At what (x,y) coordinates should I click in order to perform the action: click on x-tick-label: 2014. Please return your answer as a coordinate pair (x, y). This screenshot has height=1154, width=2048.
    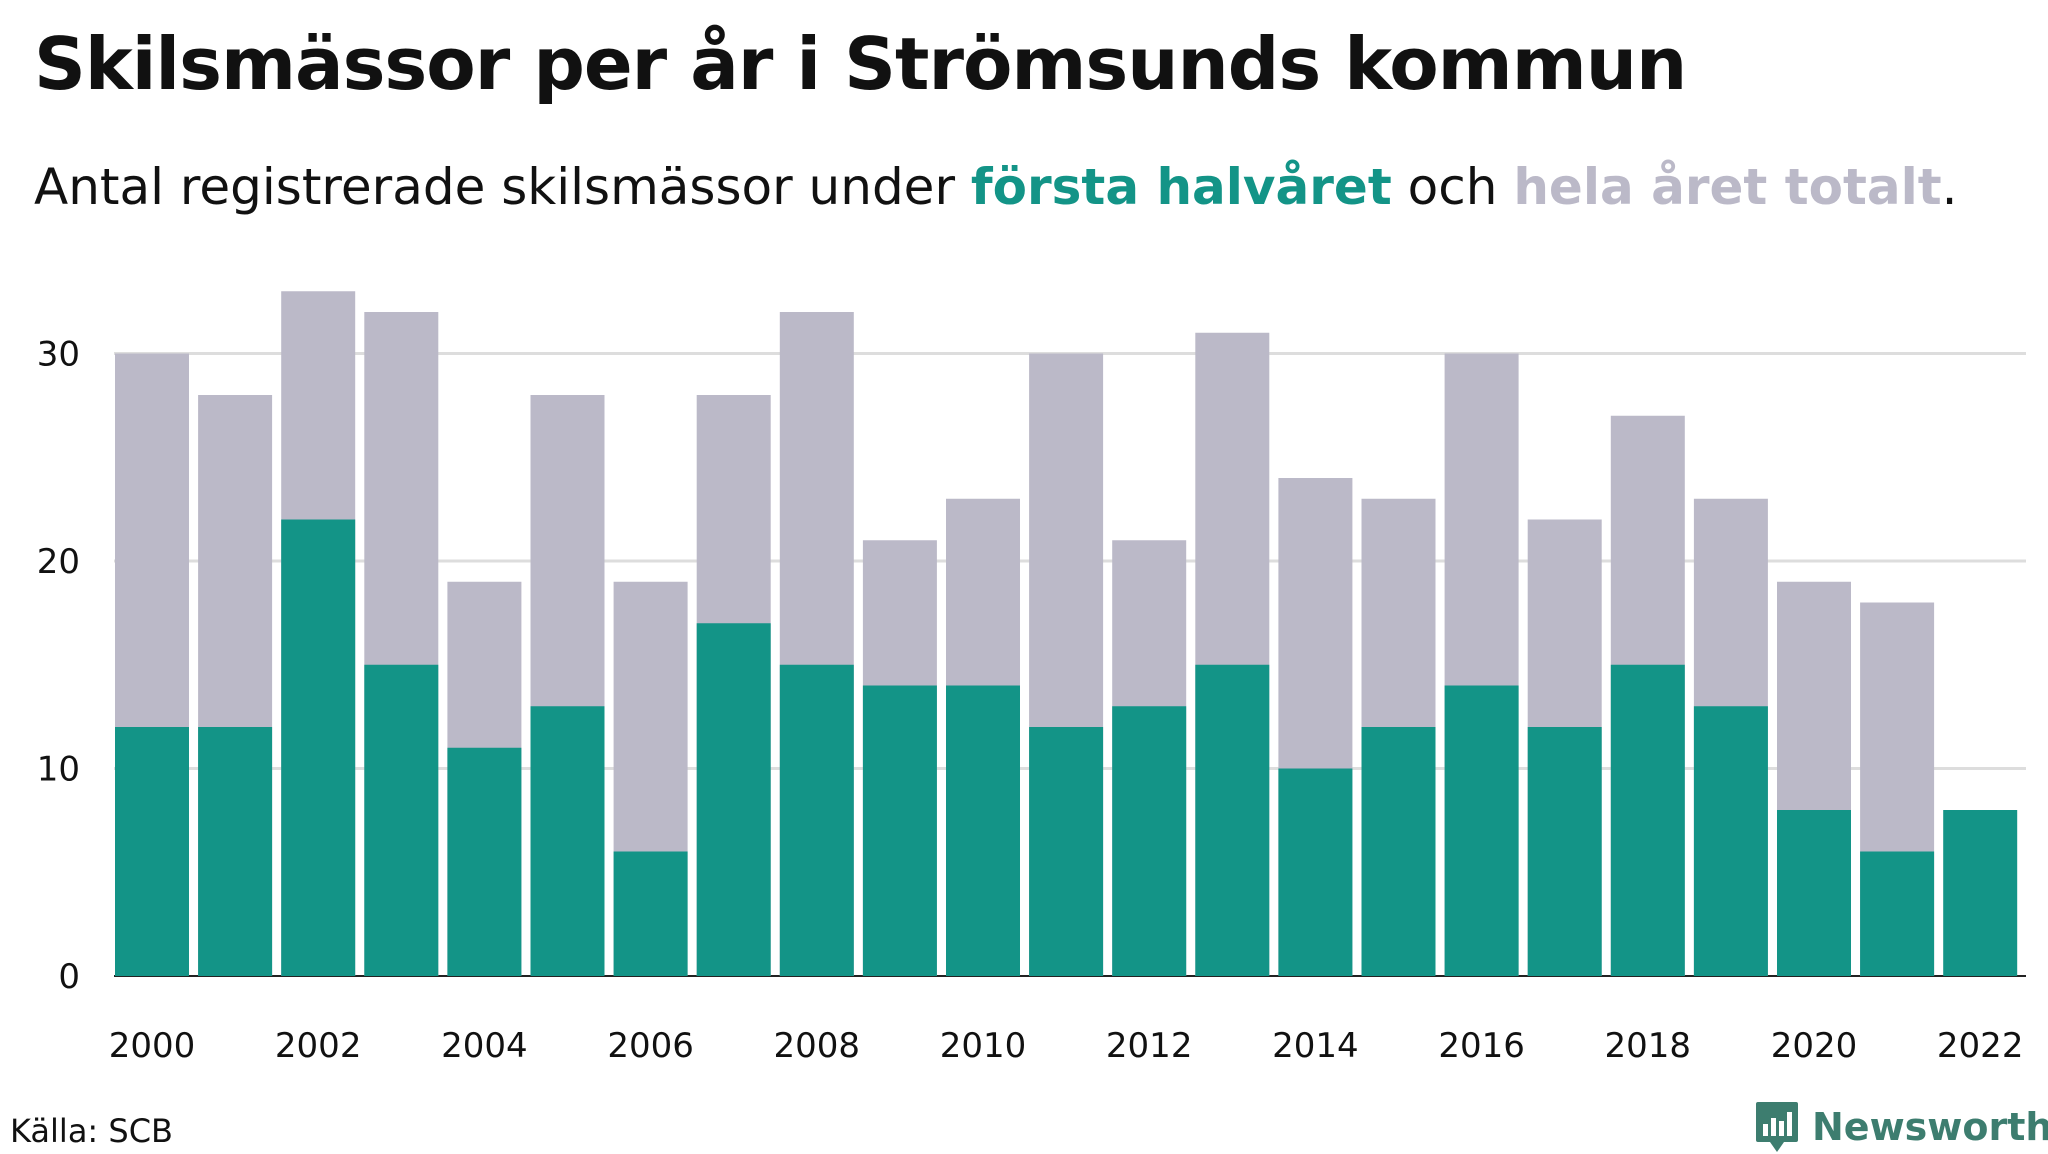
    Looking at the image, I should click on (1315, 1046).